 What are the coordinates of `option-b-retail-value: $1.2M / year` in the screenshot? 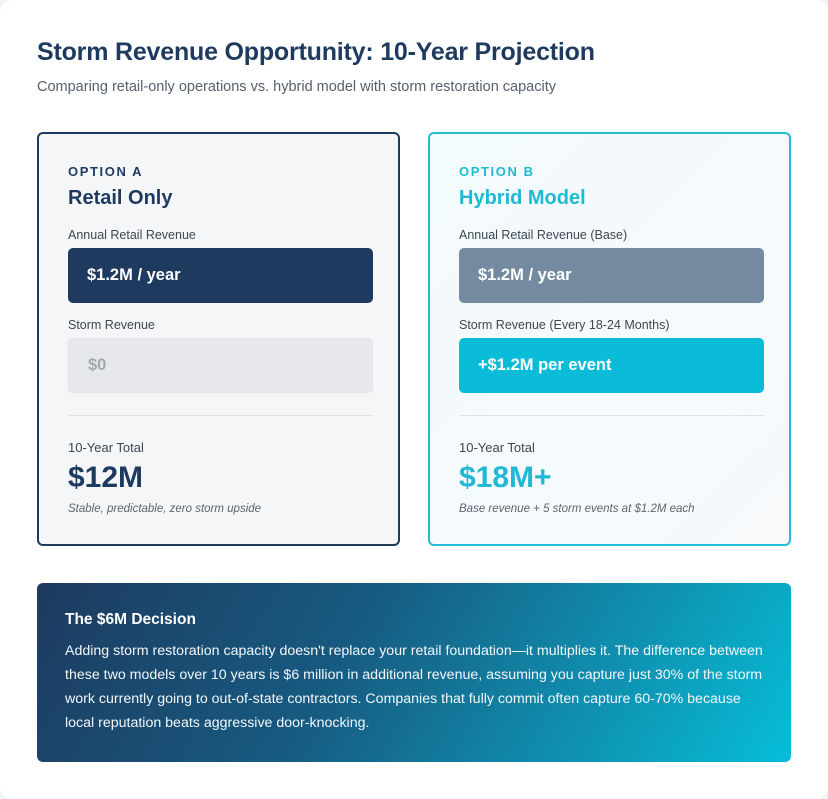 It's located at (611, 275).